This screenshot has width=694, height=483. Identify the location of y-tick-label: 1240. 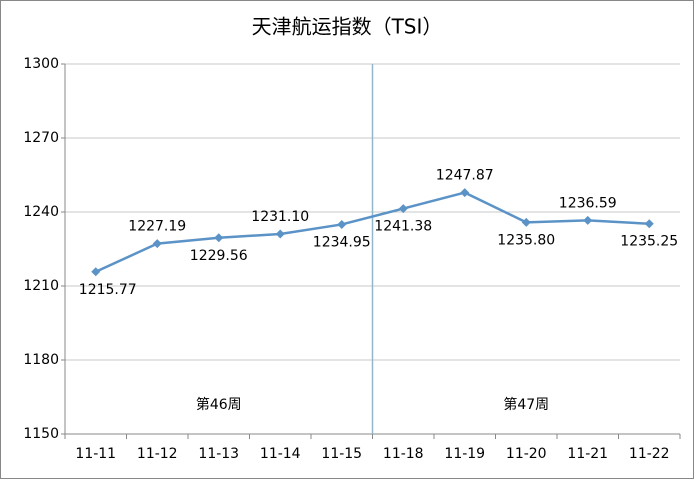
(41, 212).